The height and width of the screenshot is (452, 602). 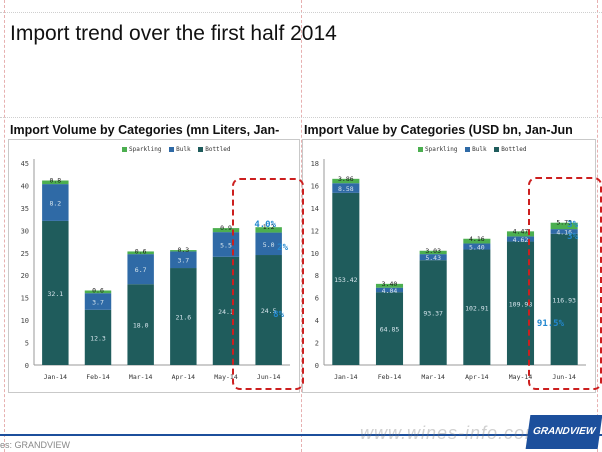 What do you see at coordinates (278, 315) in the screenshot?
I see `share-annotation: 8%` at bounding box center [278, 315].